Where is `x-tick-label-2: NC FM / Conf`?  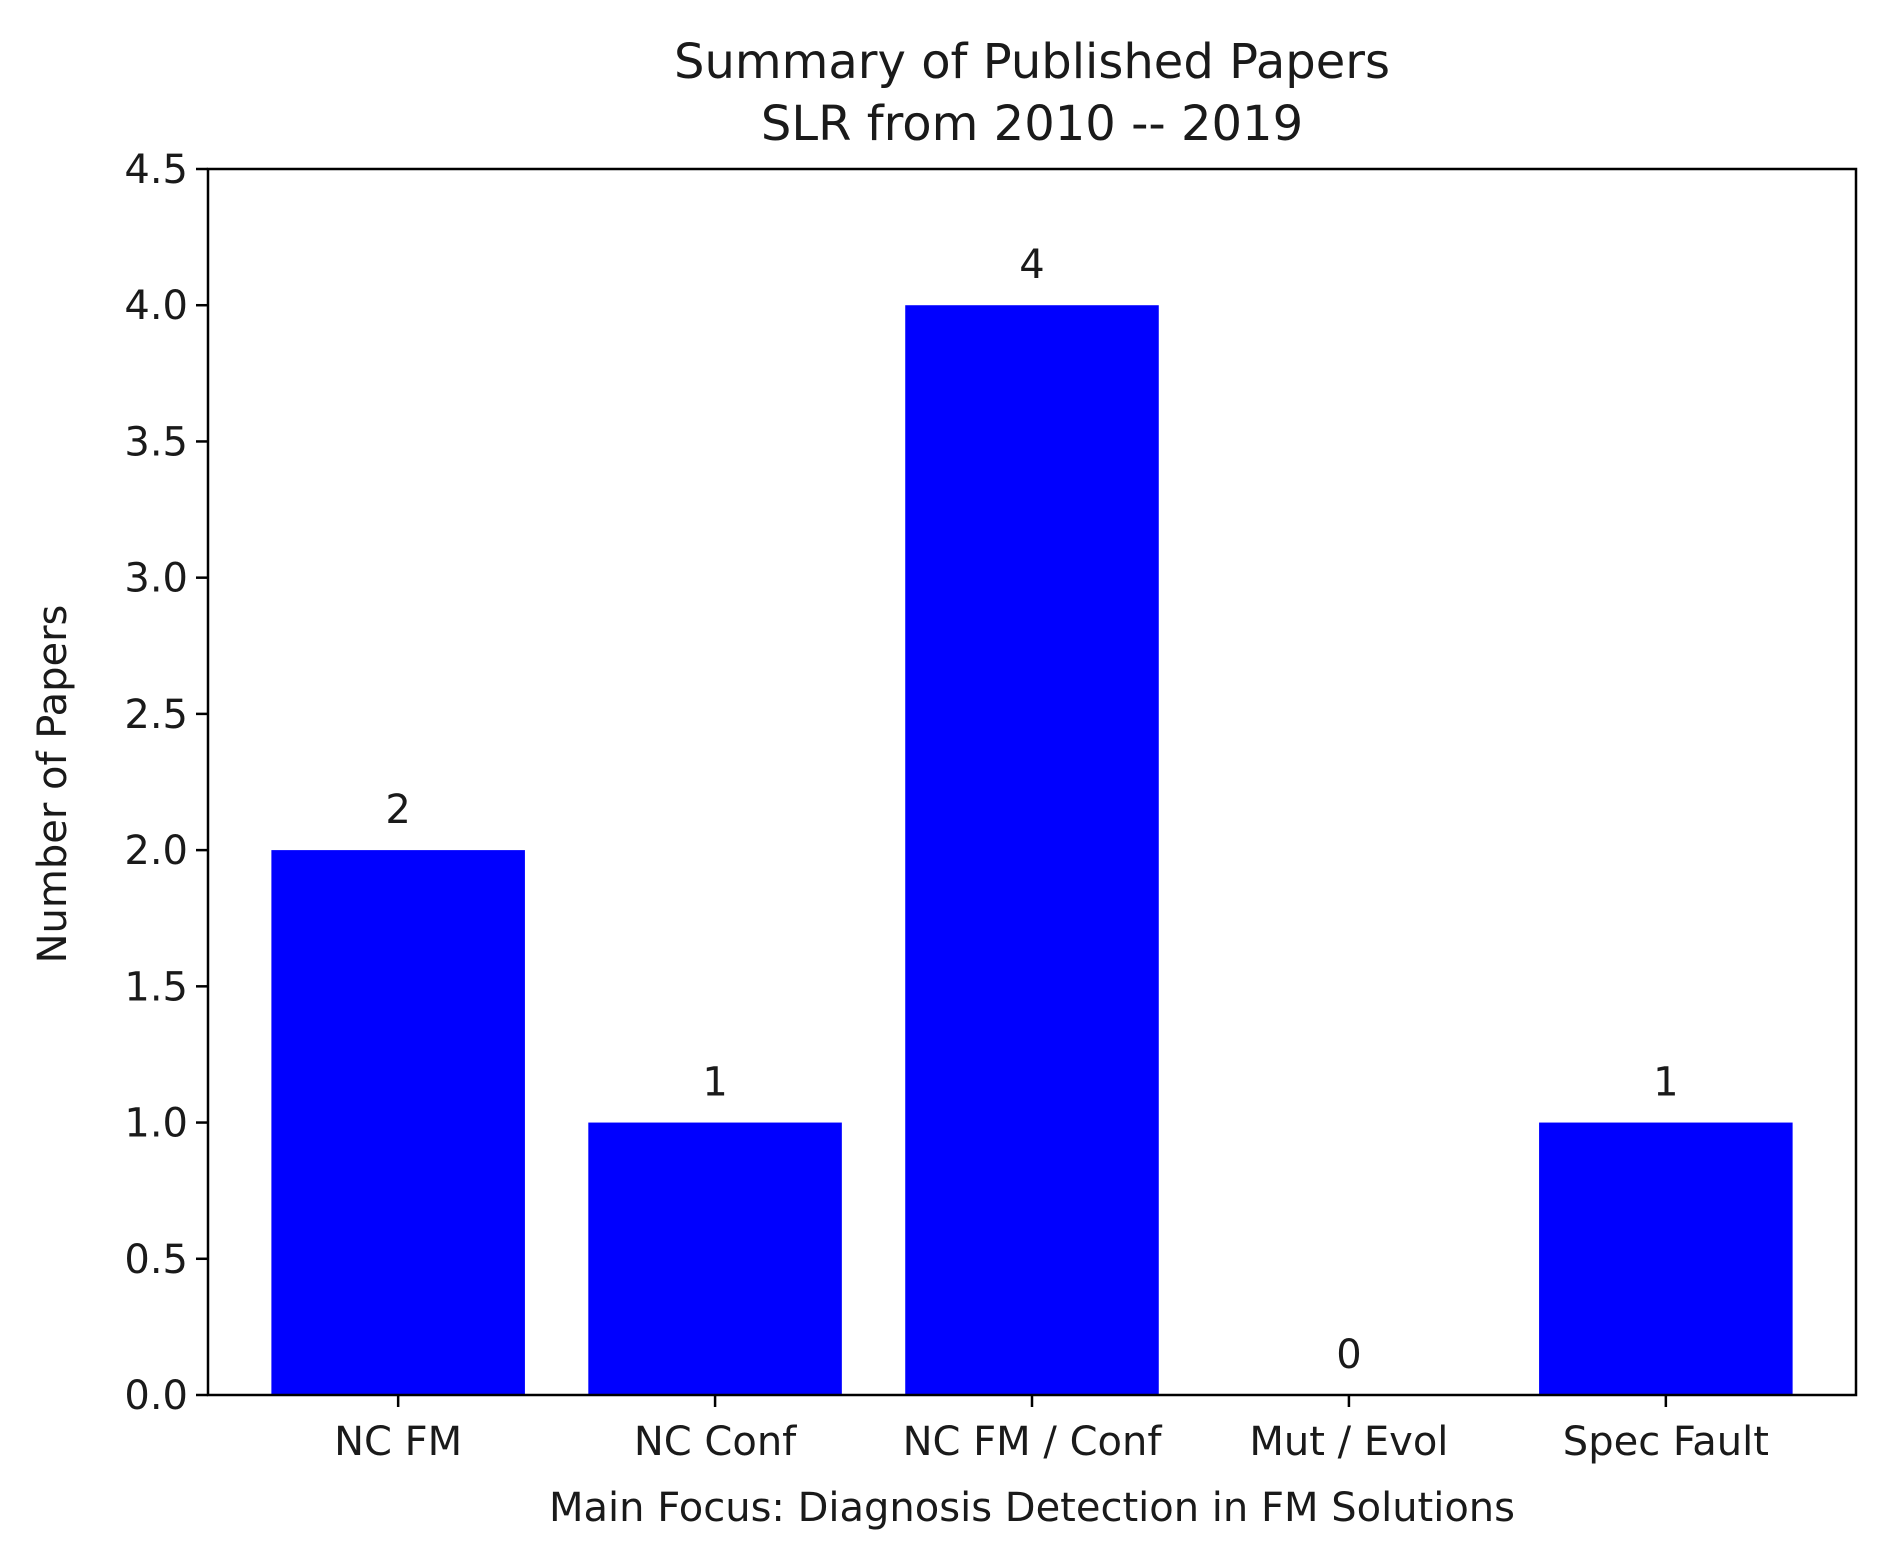
x-tick-label-2: NC FM / Conf is located at coordinates (1033, 1442).